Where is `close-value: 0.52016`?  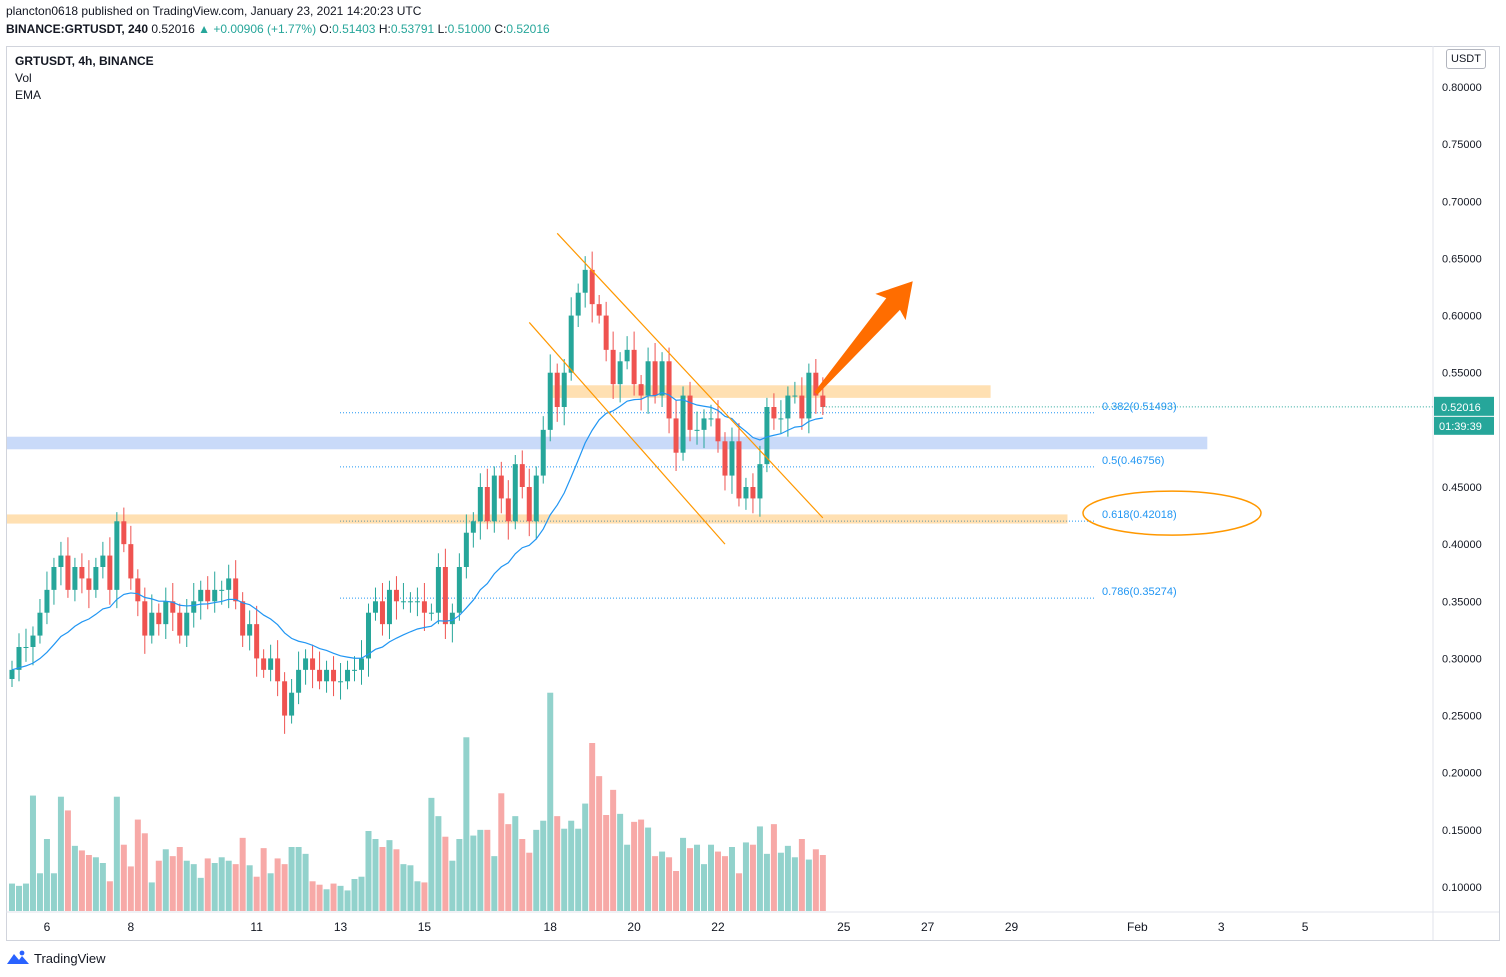 close-value: 0.52016 is located at coordinates (528, 29).